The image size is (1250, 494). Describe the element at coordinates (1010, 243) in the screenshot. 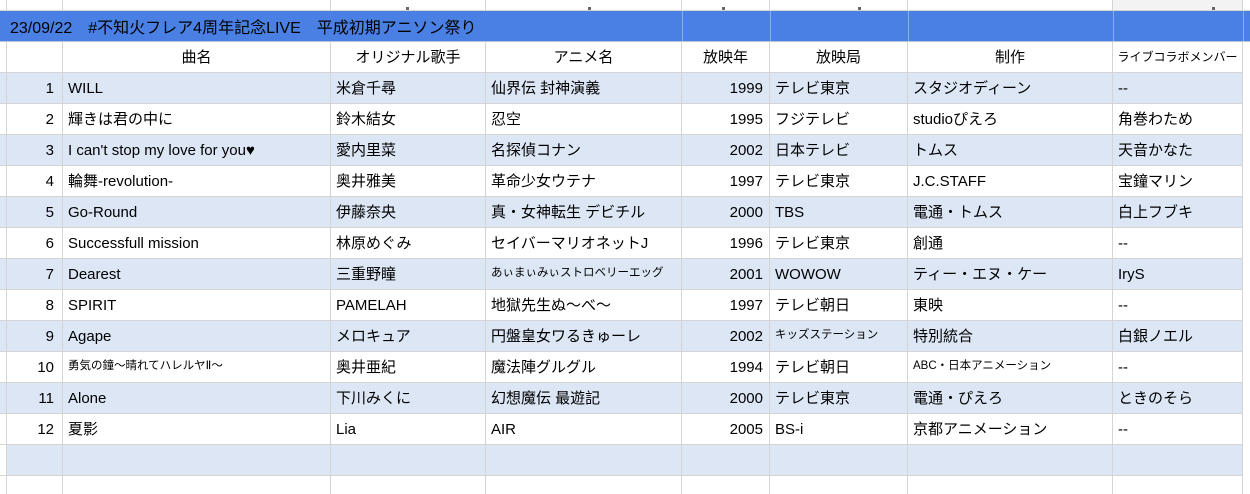

I see `cell-production: 創通` at that location.